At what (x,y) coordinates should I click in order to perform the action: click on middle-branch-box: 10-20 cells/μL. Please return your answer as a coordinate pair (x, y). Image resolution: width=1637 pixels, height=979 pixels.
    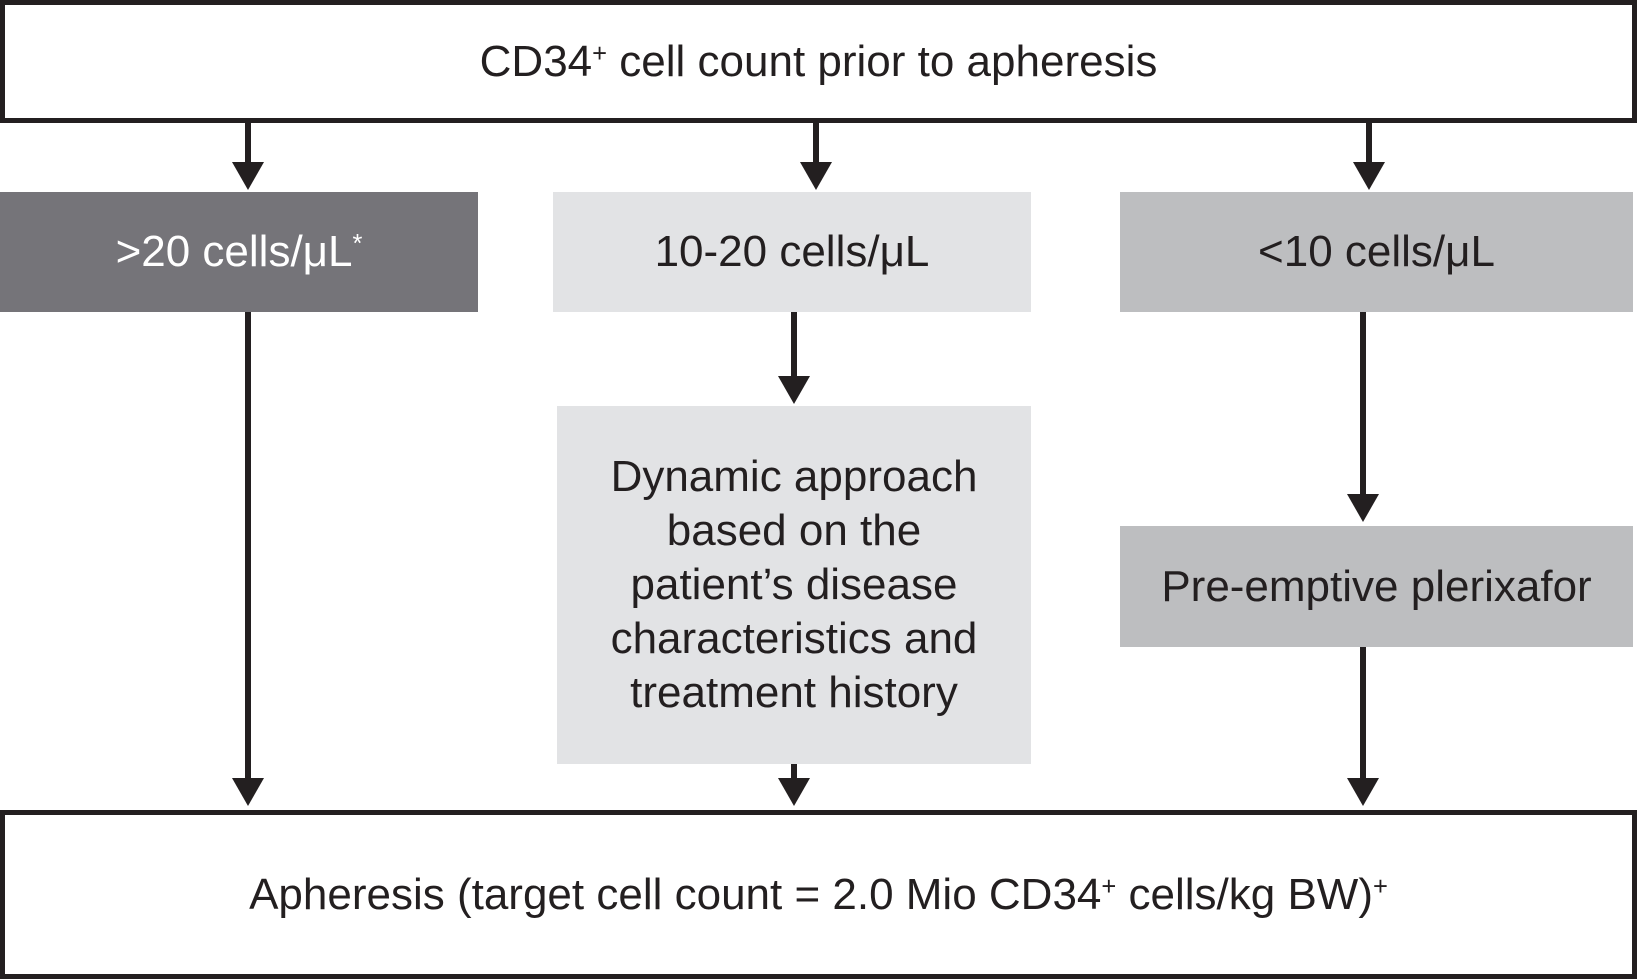
    Looking at the image, I should click on (792, 252).